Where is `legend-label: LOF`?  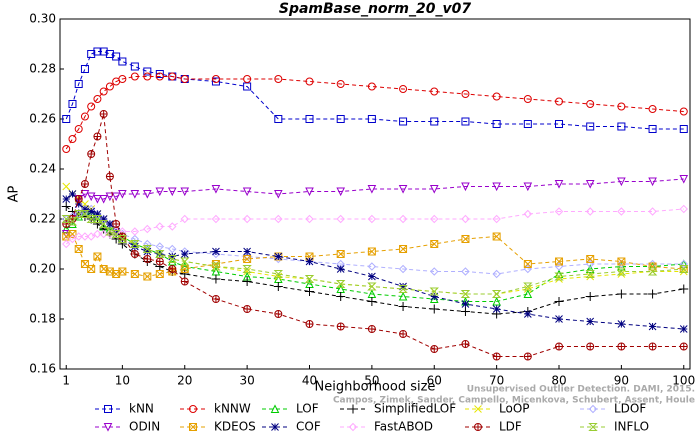 legend-label: LOF is located at coordinates (307, 409).